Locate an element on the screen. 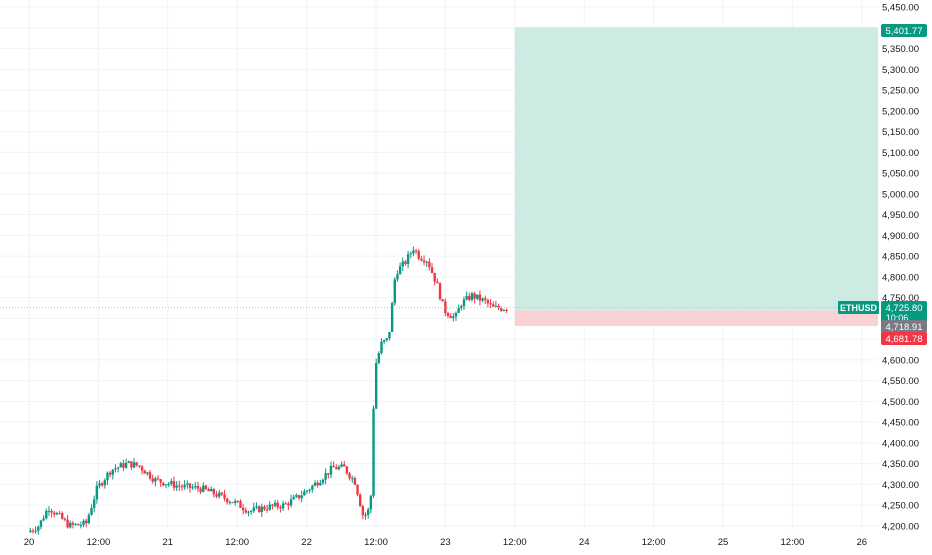 This screenshot has height=555, width=932. current-price-label: 4,725.80 is located at coordinates (904, 308).